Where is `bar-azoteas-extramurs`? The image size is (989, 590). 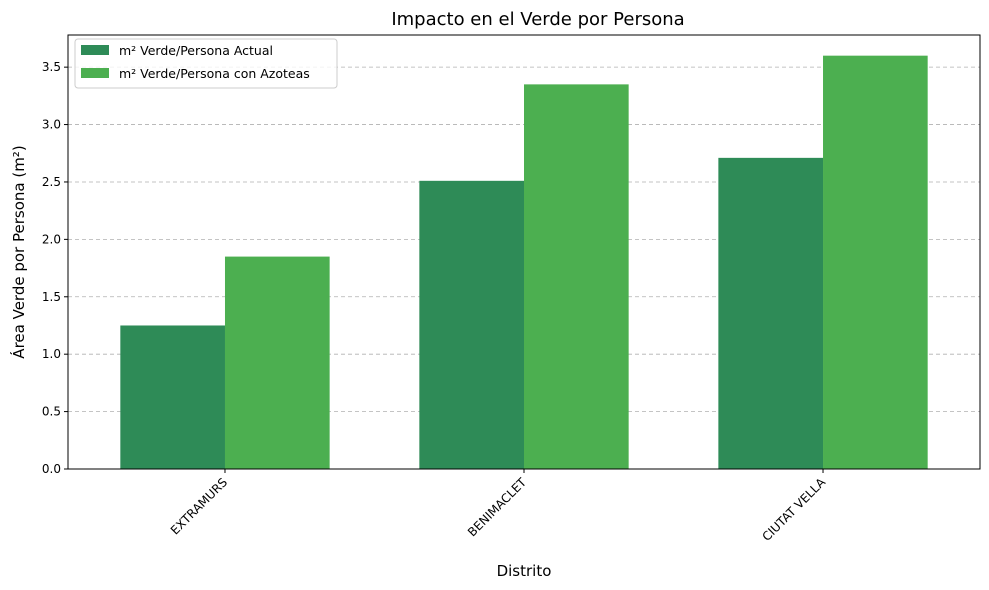 bar-azoteas-extramurs is located at coordinates (277, 363).